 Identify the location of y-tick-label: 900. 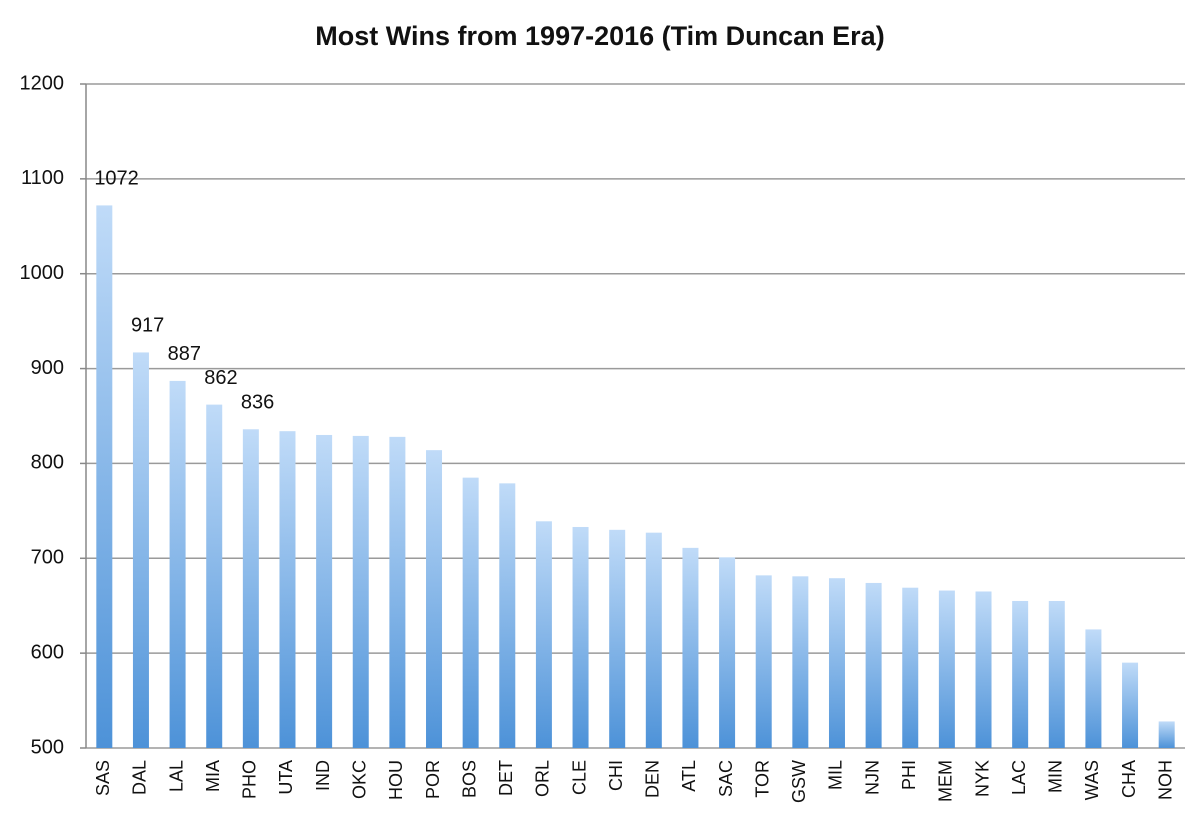
(47, 368).